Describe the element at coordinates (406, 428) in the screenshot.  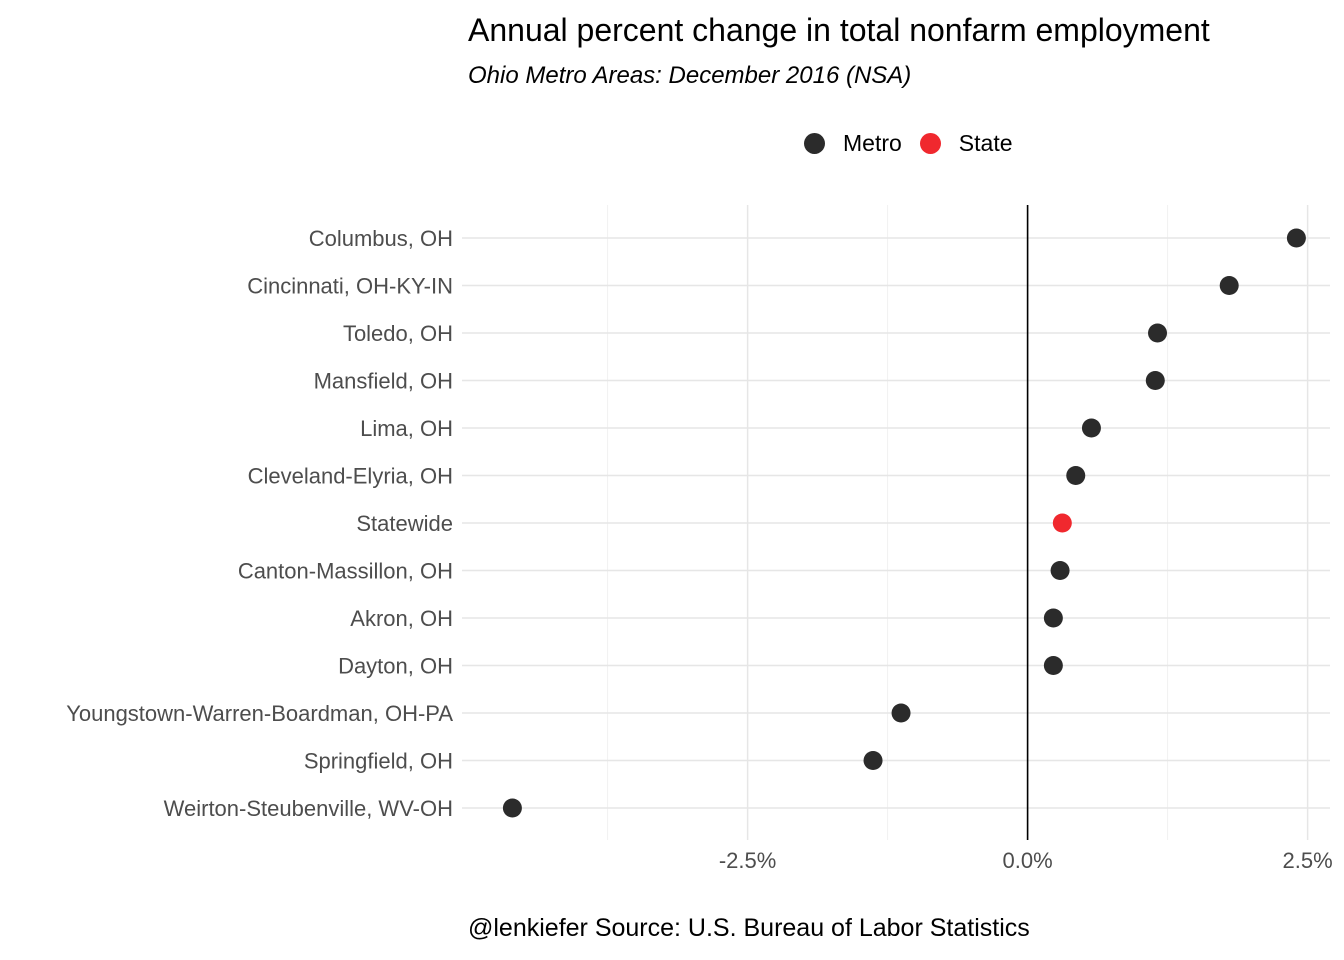
I see `y-tick-label: Lima, OH` at that location.